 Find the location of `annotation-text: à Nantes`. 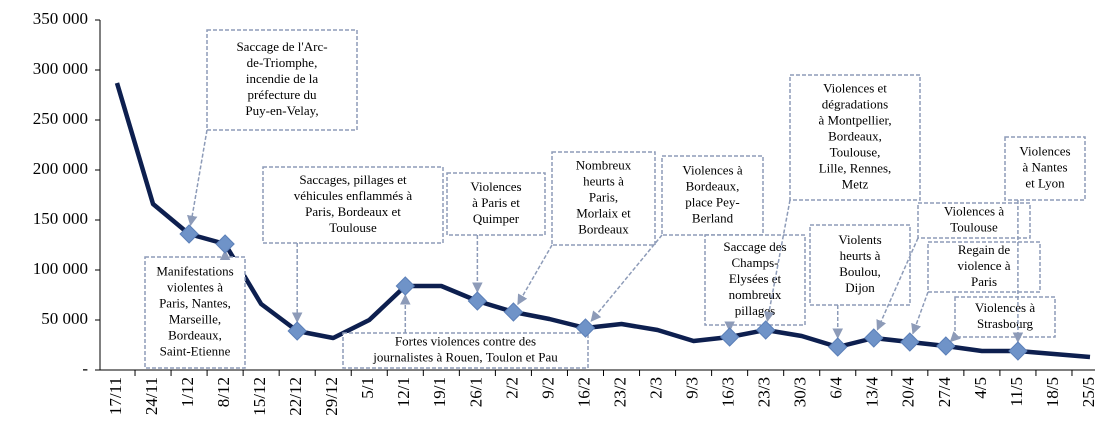

annotation-text: à Nantes is located at coordinates (1044, 166).